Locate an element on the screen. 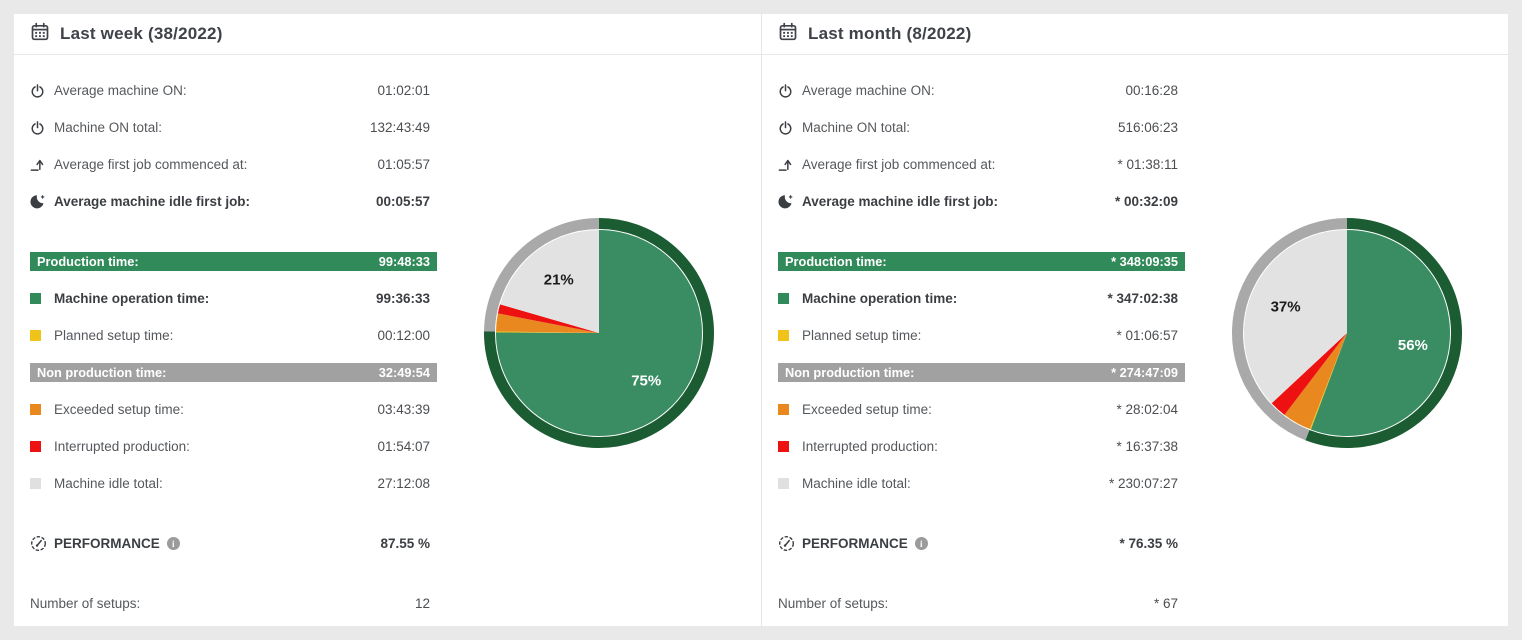  panel-title: Last week (38/2022) is located at coordinates (141, 33).